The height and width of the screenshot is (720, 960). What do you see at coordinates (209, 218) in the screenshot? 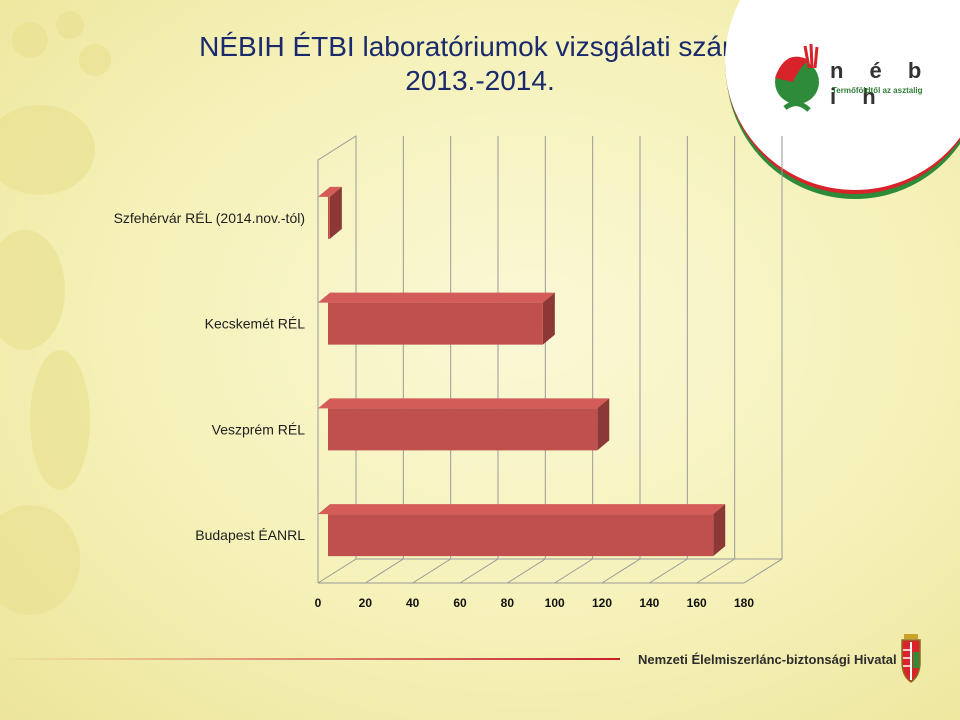
I see `category-label: Szfehérvár RÉL (2014.nov.-tól)` at bounding box center [209, 218].